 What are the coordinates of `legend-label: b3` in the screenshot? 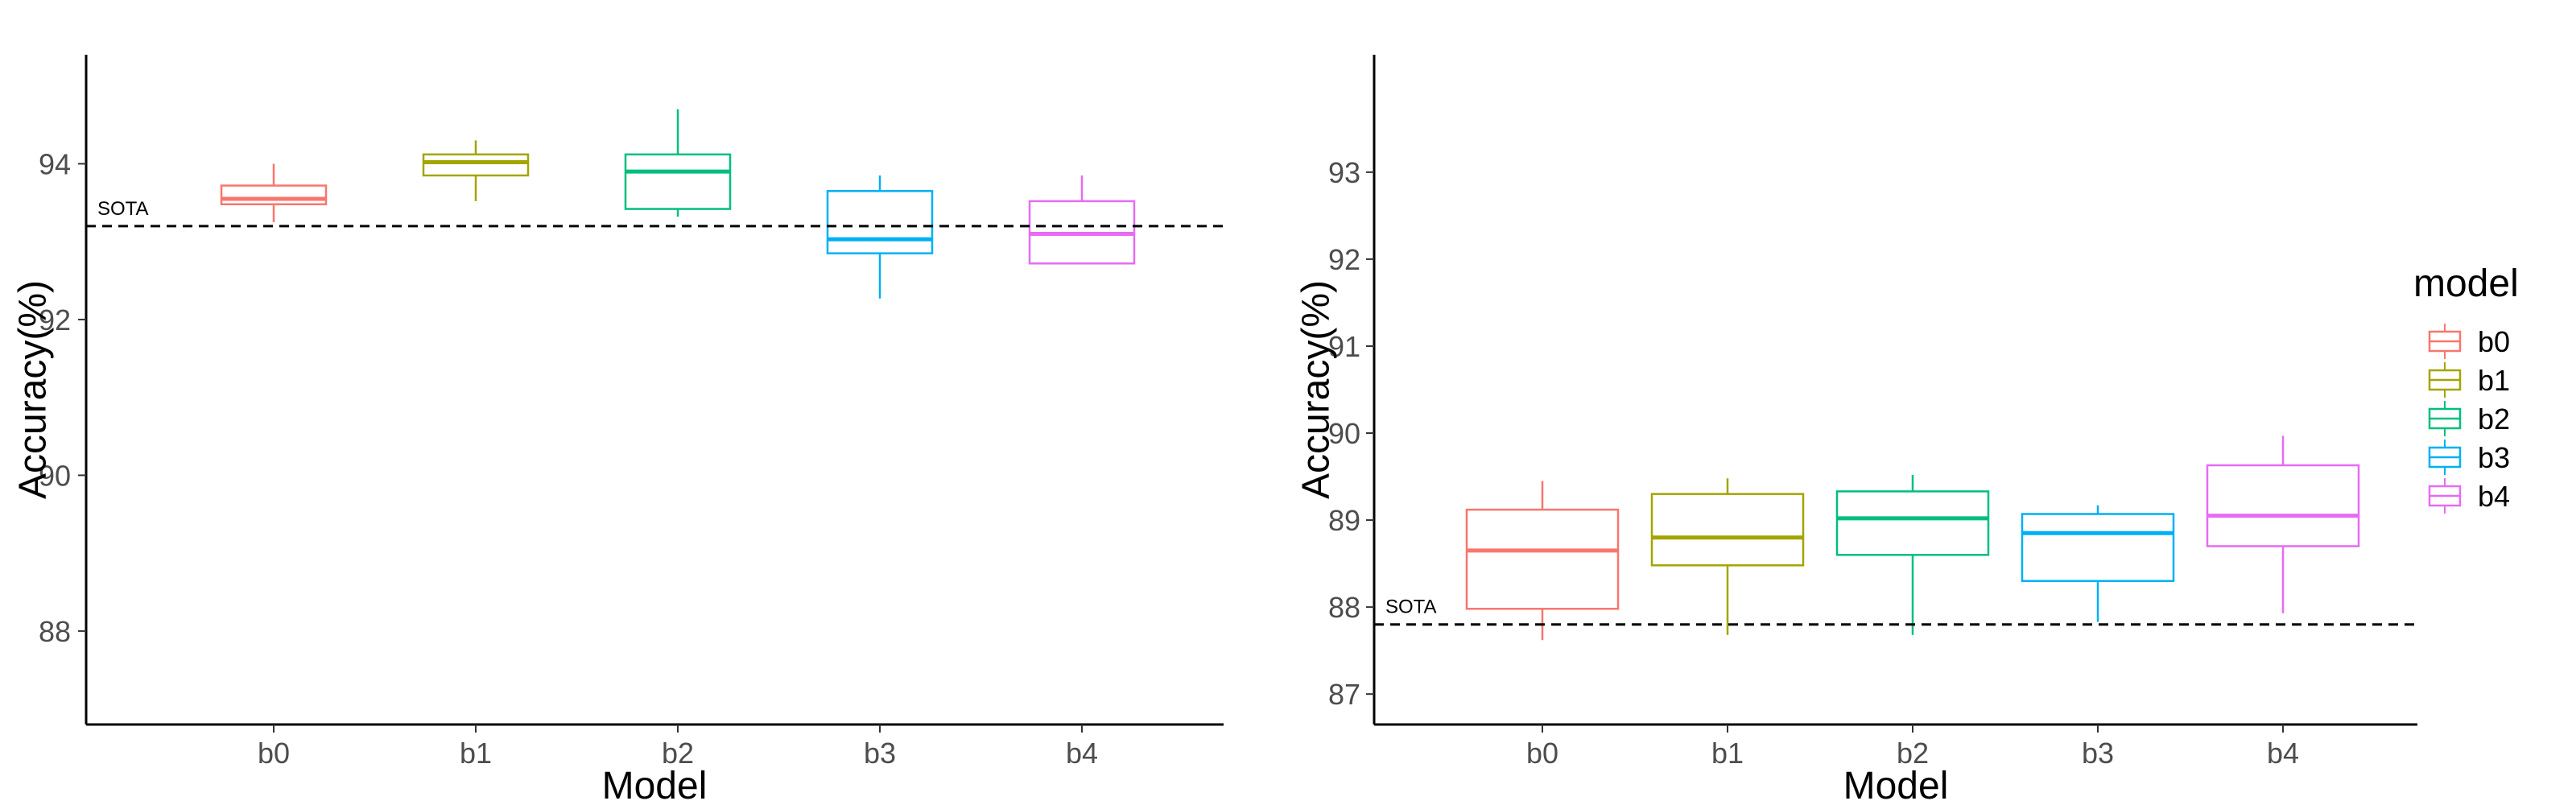 It's located at (2494, 457).